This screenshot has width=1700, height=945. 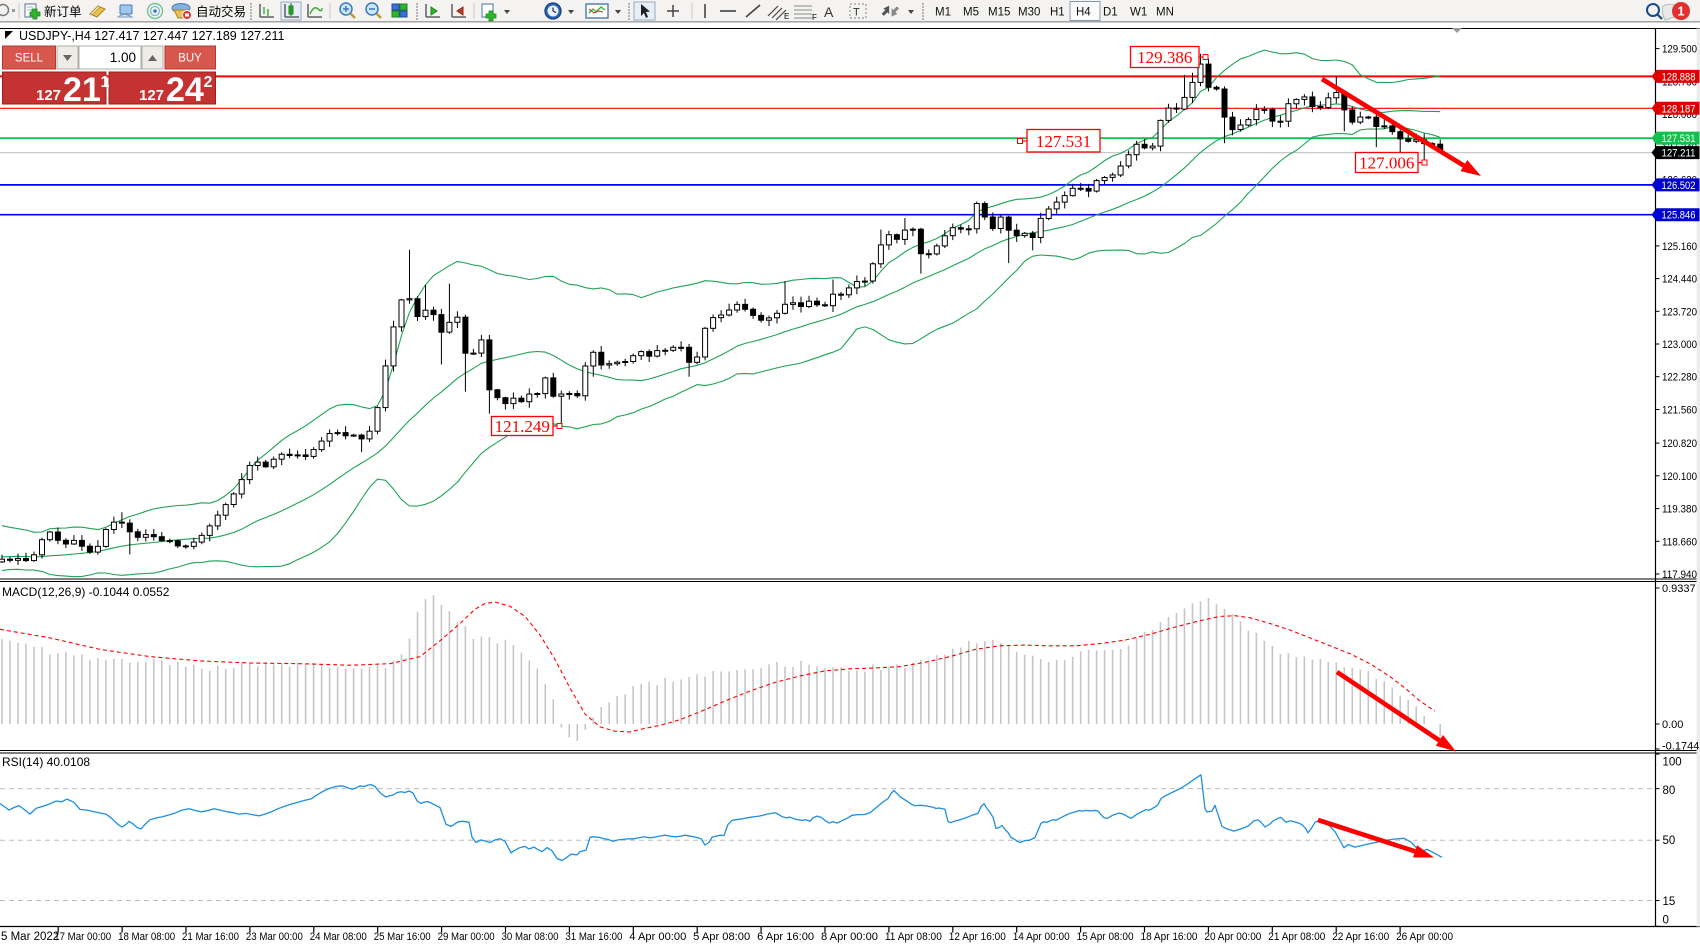 What do you see at coordinates (1669, 841) in the screenshot?
I see `svg-text: 50` at bounding box center [1669, 841].